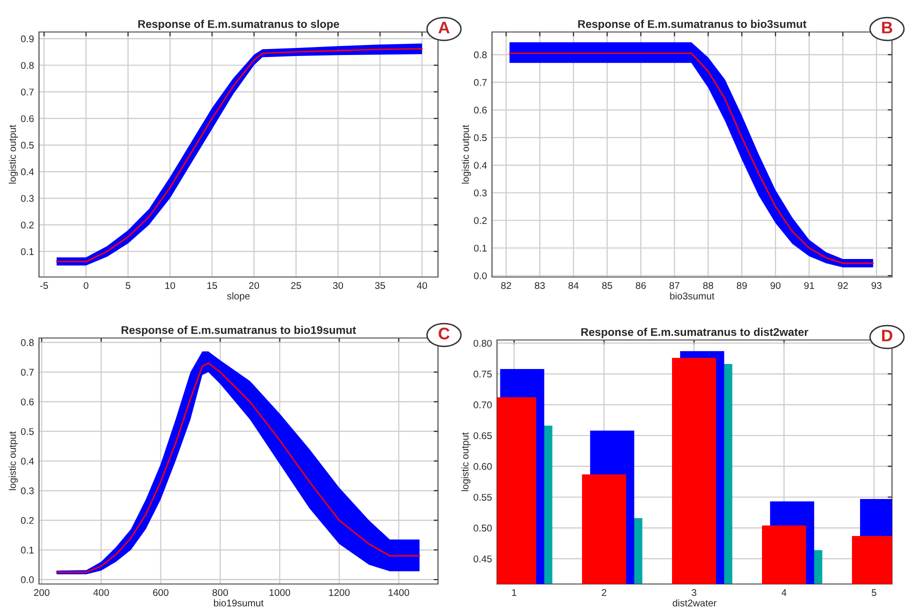 The image size is (906, 611). I want to click on x-tick-label: 25, so click(296, 285).